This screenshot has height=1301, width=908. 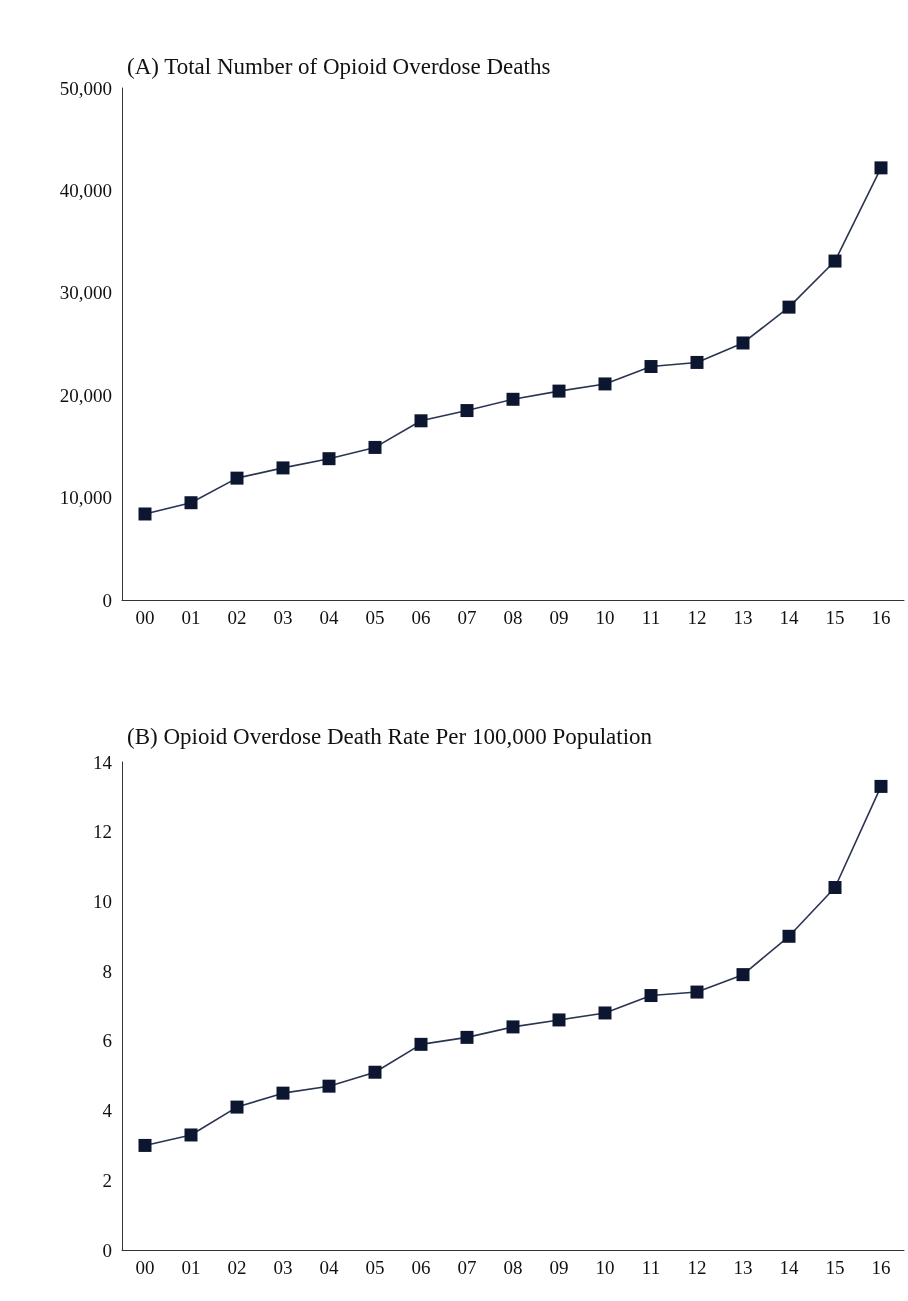 I want to click on y-tick-label: 10,000, so click(x=85, y=498).